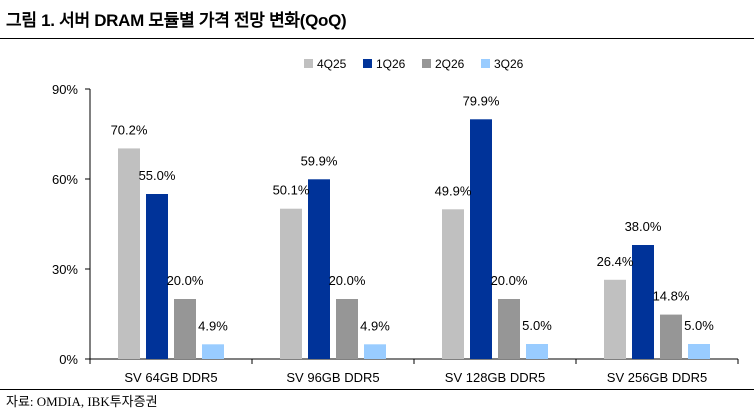 This screenshot has height=412, width=754. Describe the element at coordinates (414, 64) in the screenshot. I see `legend: 4Q25 1Q26 2Q26 3Q26` at that location.